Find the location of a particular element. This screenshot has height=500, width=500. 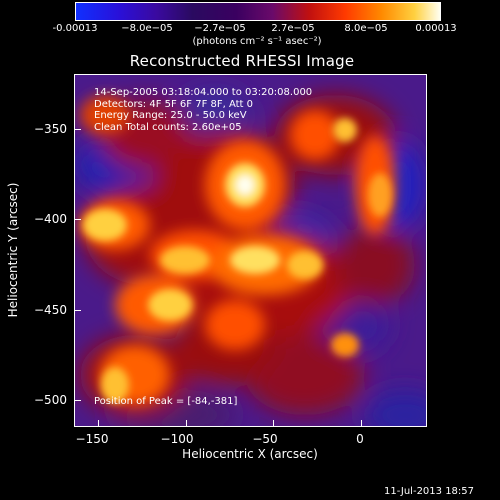

colorbar-tick: −2.7e−05 is located at coordinates (220, 28).